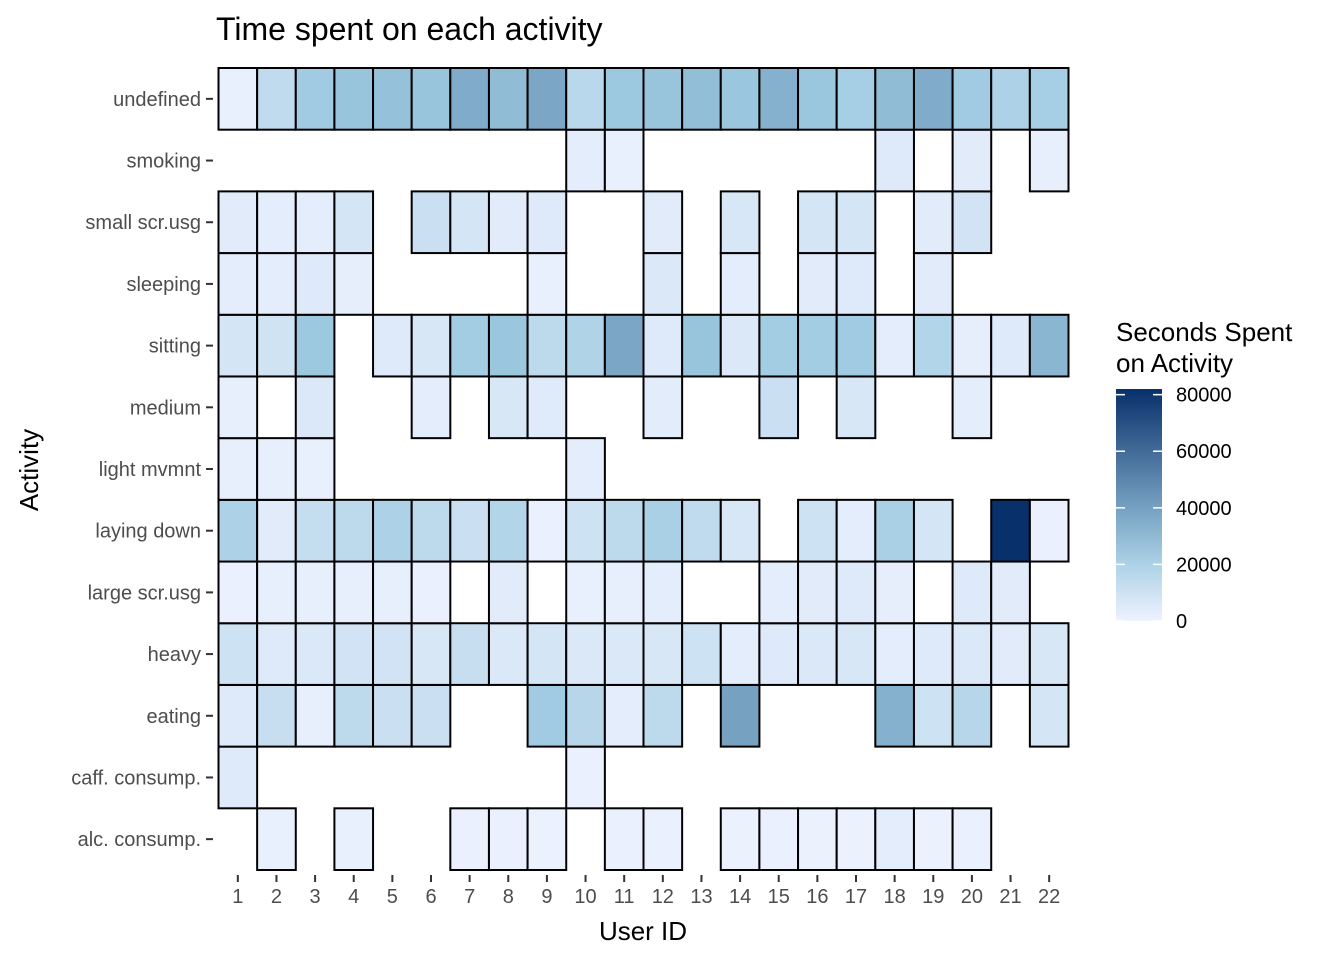 This screenshot has width=1344, height=960. What do you see at coordinates (143, 223) in the screenshot?
I see `y-tick-label-small-scr-usg: small scr.usg` at bounding box center [143, 223].